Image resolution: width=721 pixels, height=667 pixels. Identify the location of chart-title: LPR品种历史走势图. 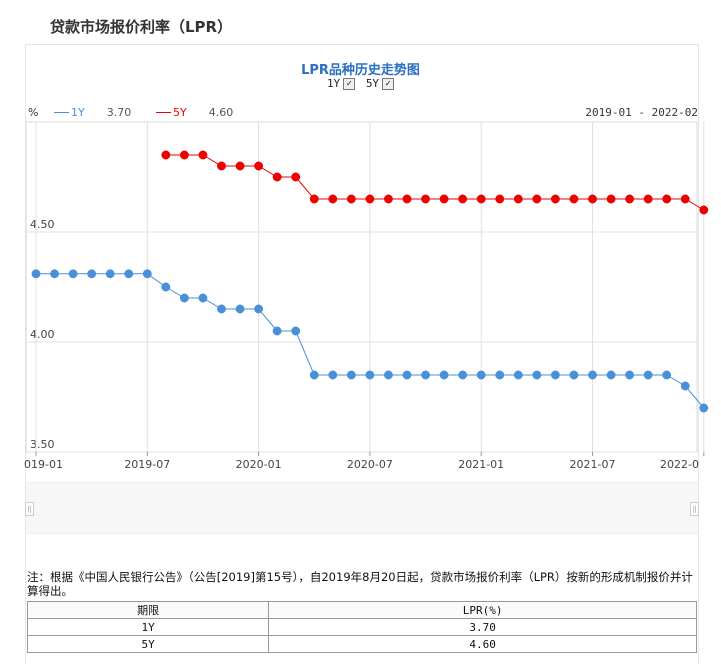
(360, 70).